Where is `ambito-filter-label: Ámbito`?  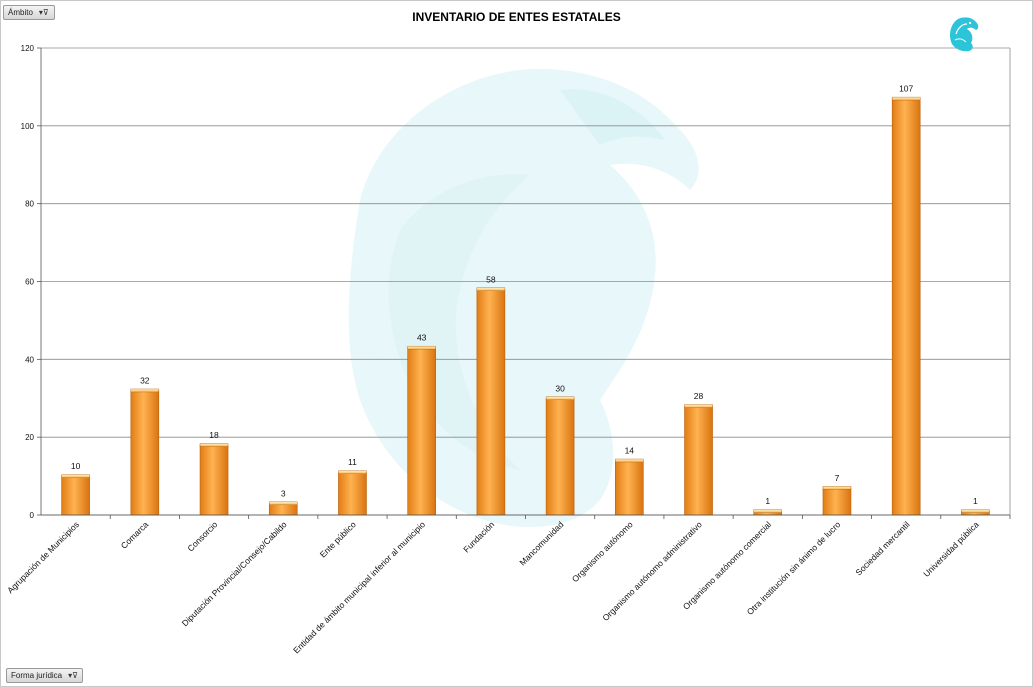 ambito-filter-label: Ámbito is located at coordinates (20, 12).